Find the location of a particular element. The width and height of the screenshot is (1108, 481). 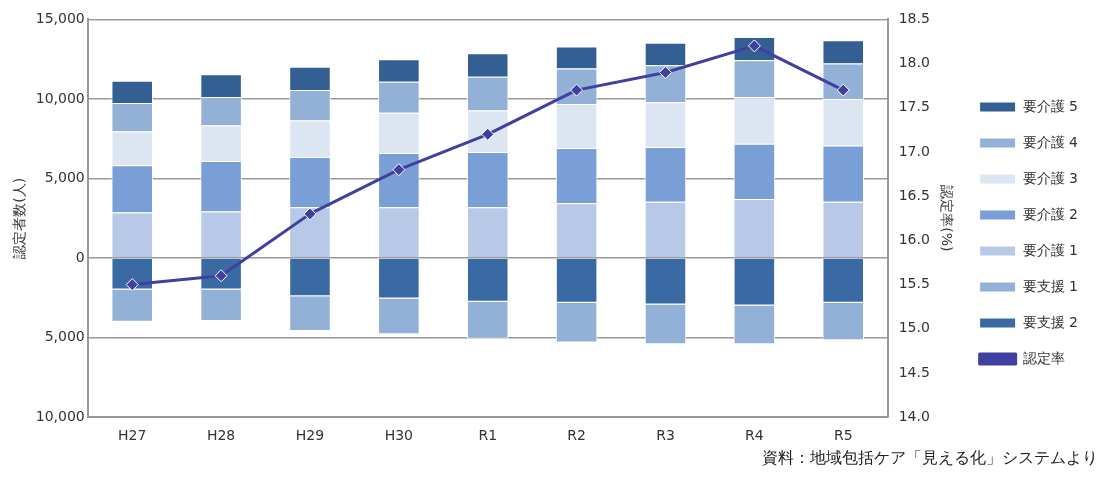

x-tick-label: R1 is located at coordinates (488, 435).